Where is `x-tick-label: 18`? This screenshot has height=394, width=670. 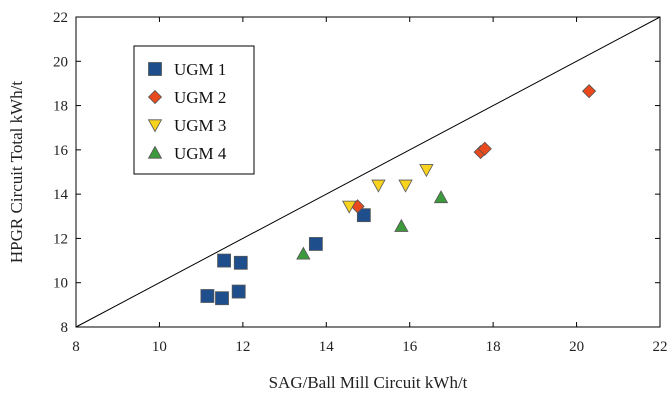 x-tick-label: 18 is located at coordinates (493, 347).